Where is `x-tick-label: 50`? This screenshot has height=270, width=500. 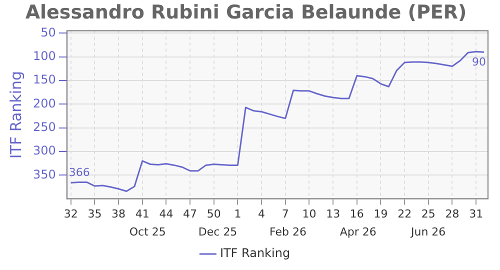 x-tick-label: 50 is located at coordinates (213, 213).